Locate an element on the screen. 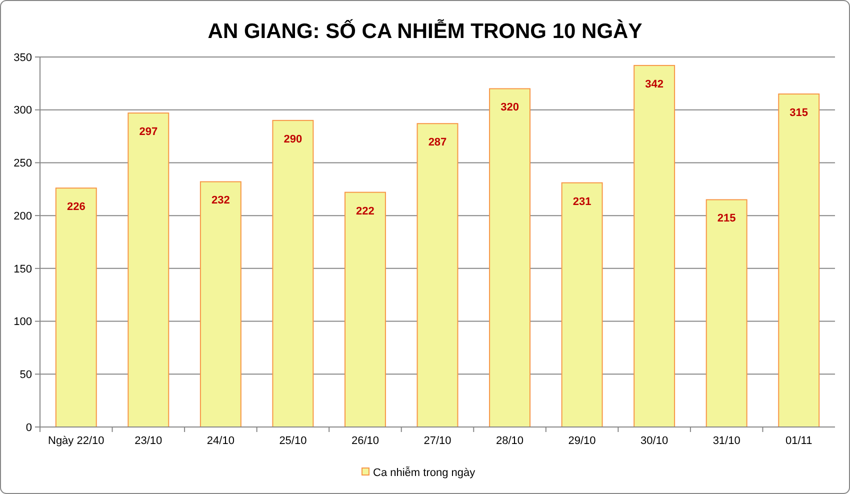  data-label: 231 is located at coordinates (582, 202).